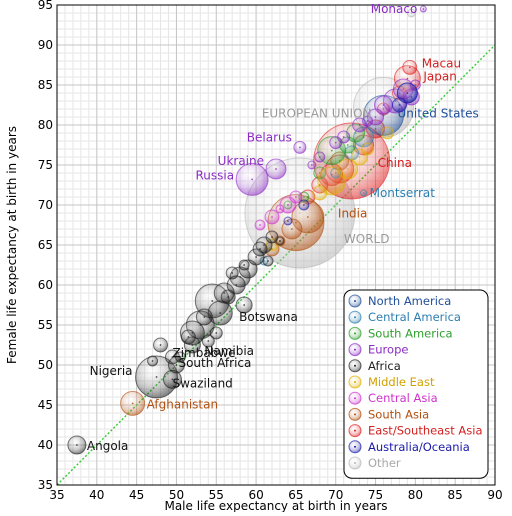 The width and height of the screenshot is (512, 516). What do you see at coordinates (269, 137) in the screenshot?
I see `label-belarus: Belarus` at bounding box center [269, 137].